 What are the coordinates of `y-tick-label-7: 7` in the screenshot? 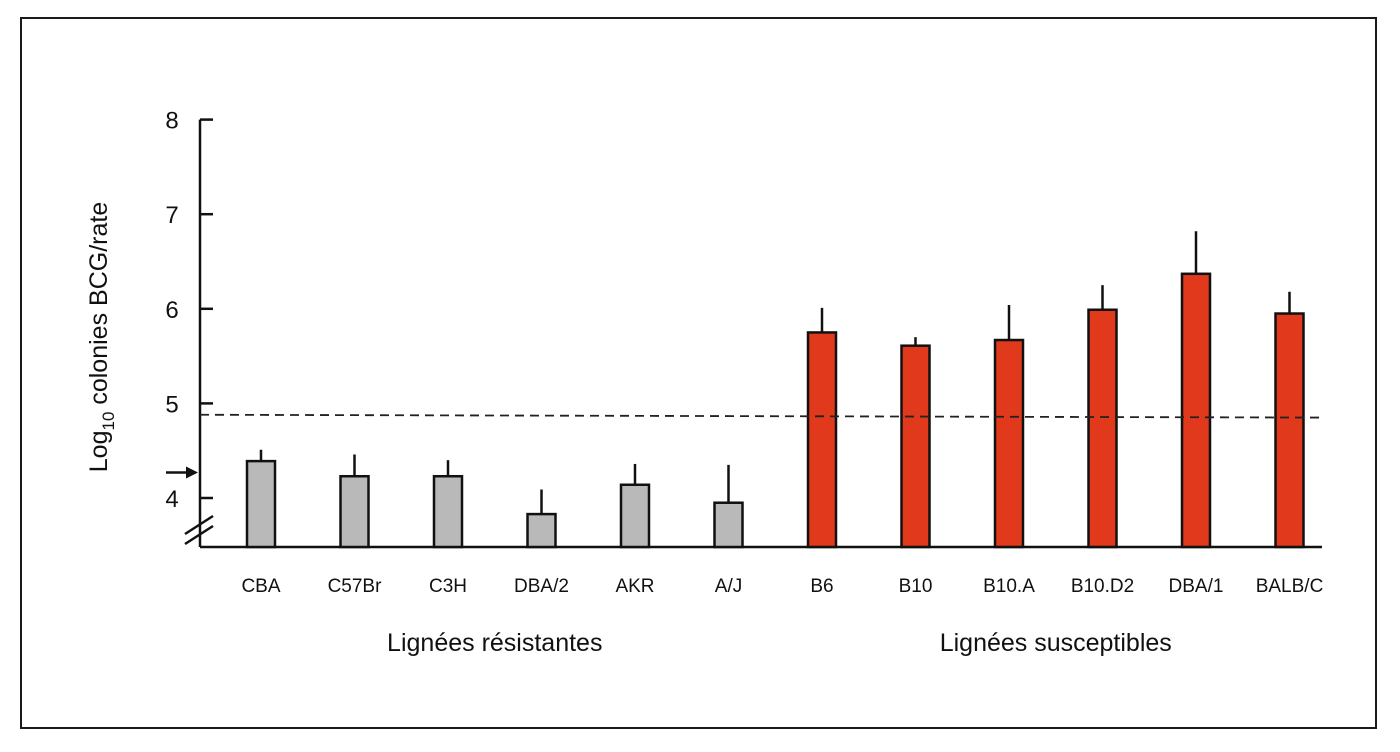 It's located at (171, 215).